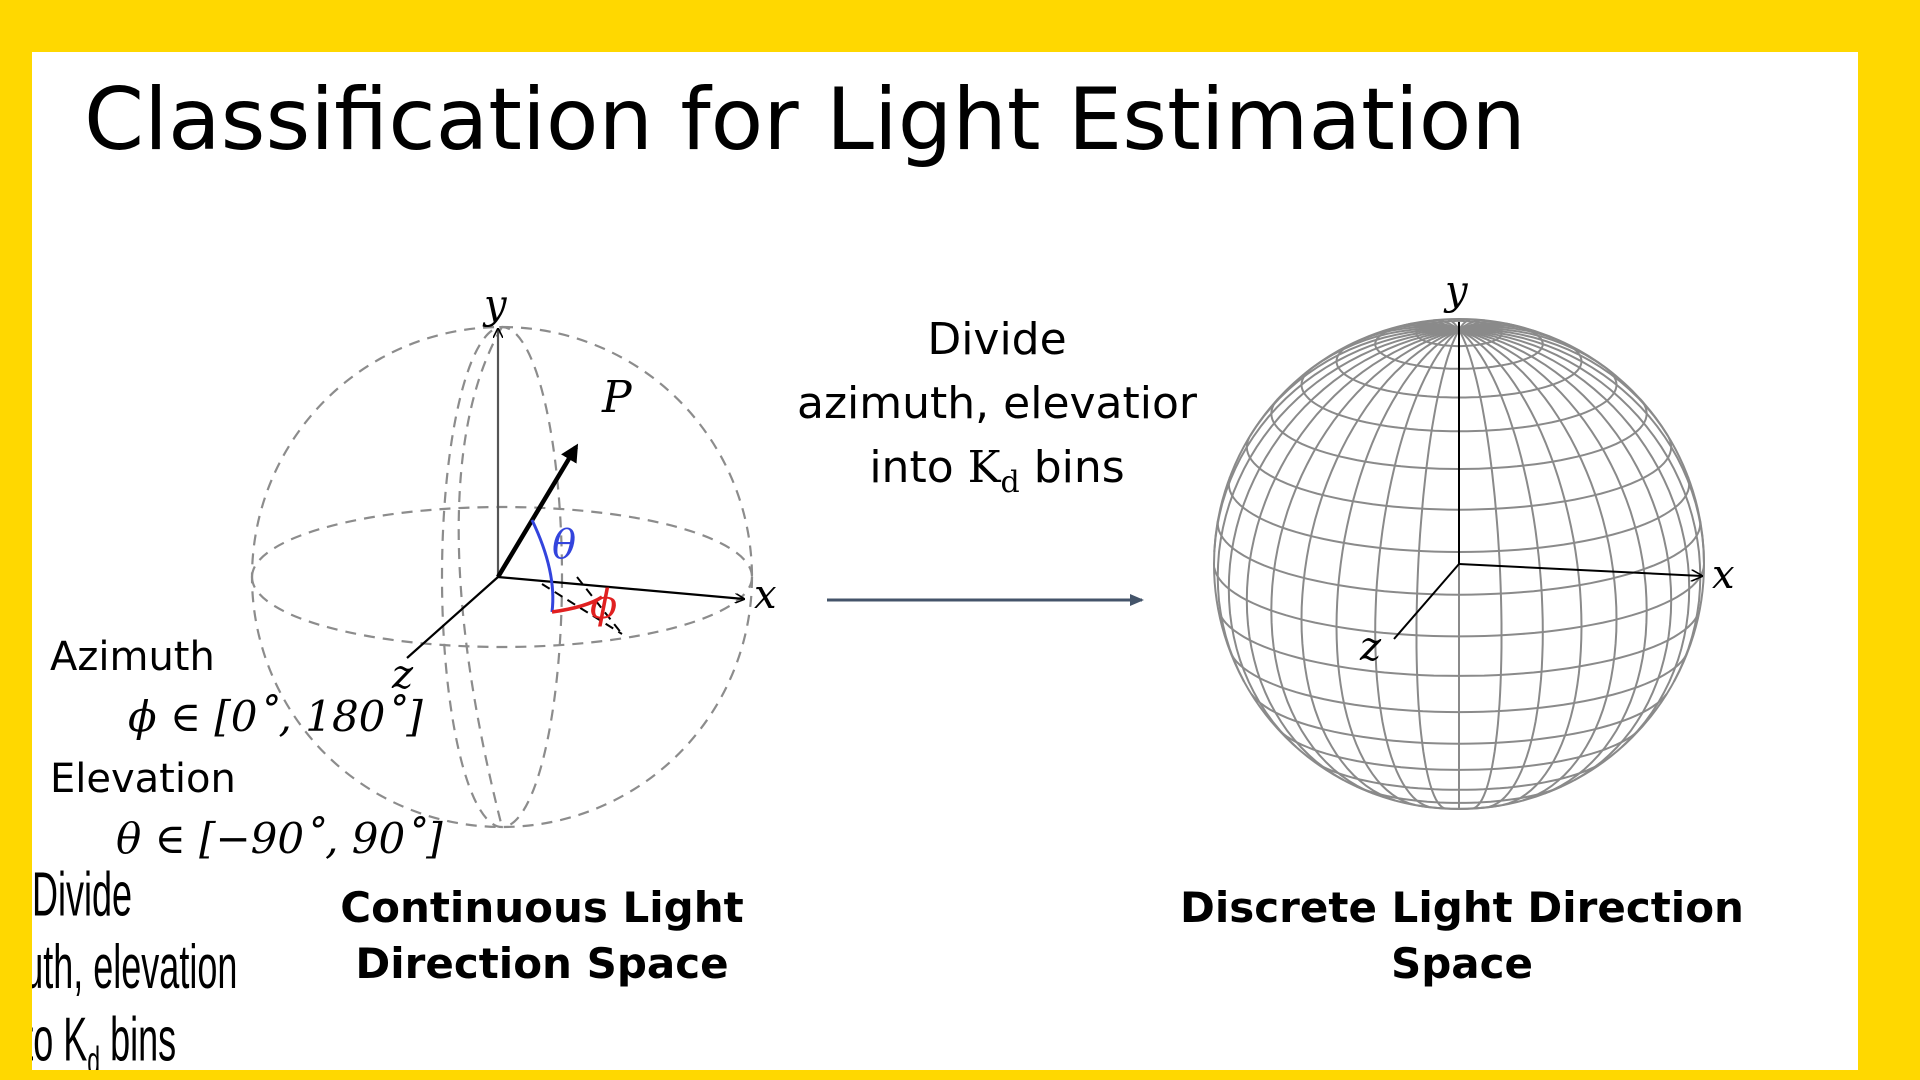 The image size is (1920, 1080). I want to click on discrete-sphere-grid, so click(1459, 564).